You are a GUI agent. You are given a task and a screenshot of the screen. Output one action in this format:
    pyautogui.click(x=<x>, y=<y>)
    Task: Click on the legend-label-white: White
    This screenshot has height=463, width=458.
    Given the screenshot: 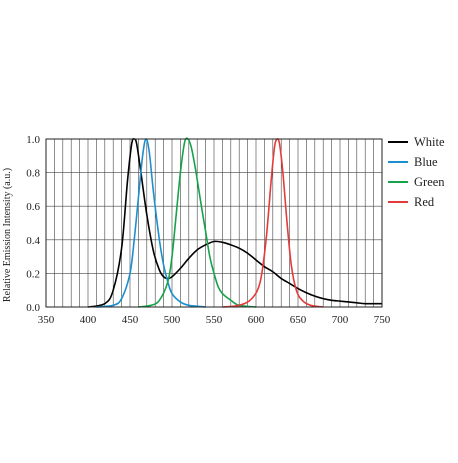 What is the action you would take?
    pyautogui.click(x=429, y=142)
    